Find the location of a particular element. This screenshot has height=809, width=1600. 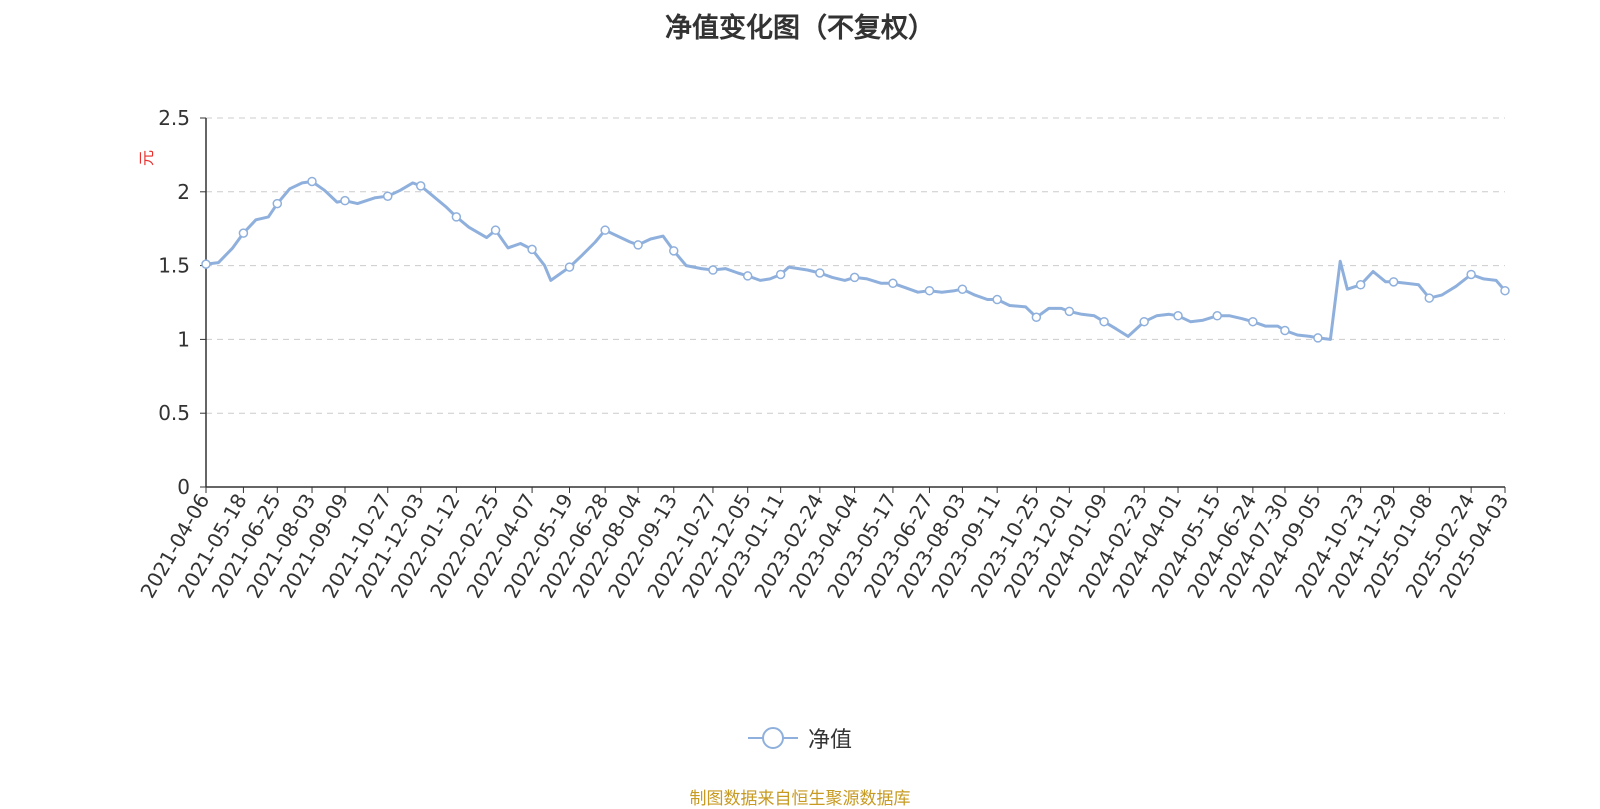

legend-line-circle-icon is located at coordinates (772, 738).